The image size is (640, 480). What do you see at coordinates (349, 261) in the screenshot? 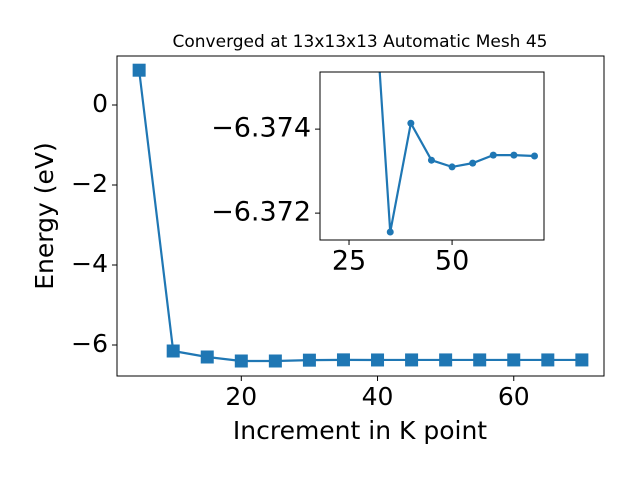
I see `x-tick-label: 25` at bounding box center [349, 261].